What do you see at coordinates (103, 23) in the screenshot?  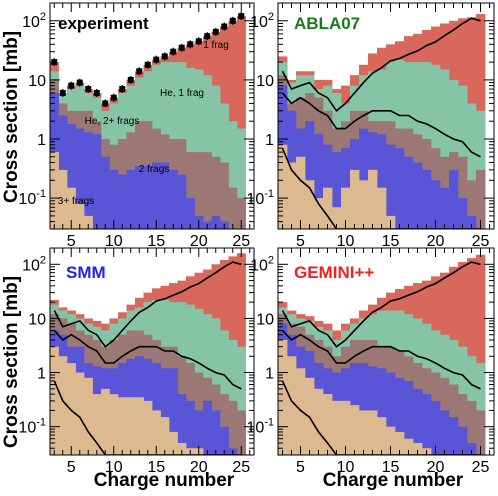 I see `panel-title: experiment` at bounding box center [103, 23].